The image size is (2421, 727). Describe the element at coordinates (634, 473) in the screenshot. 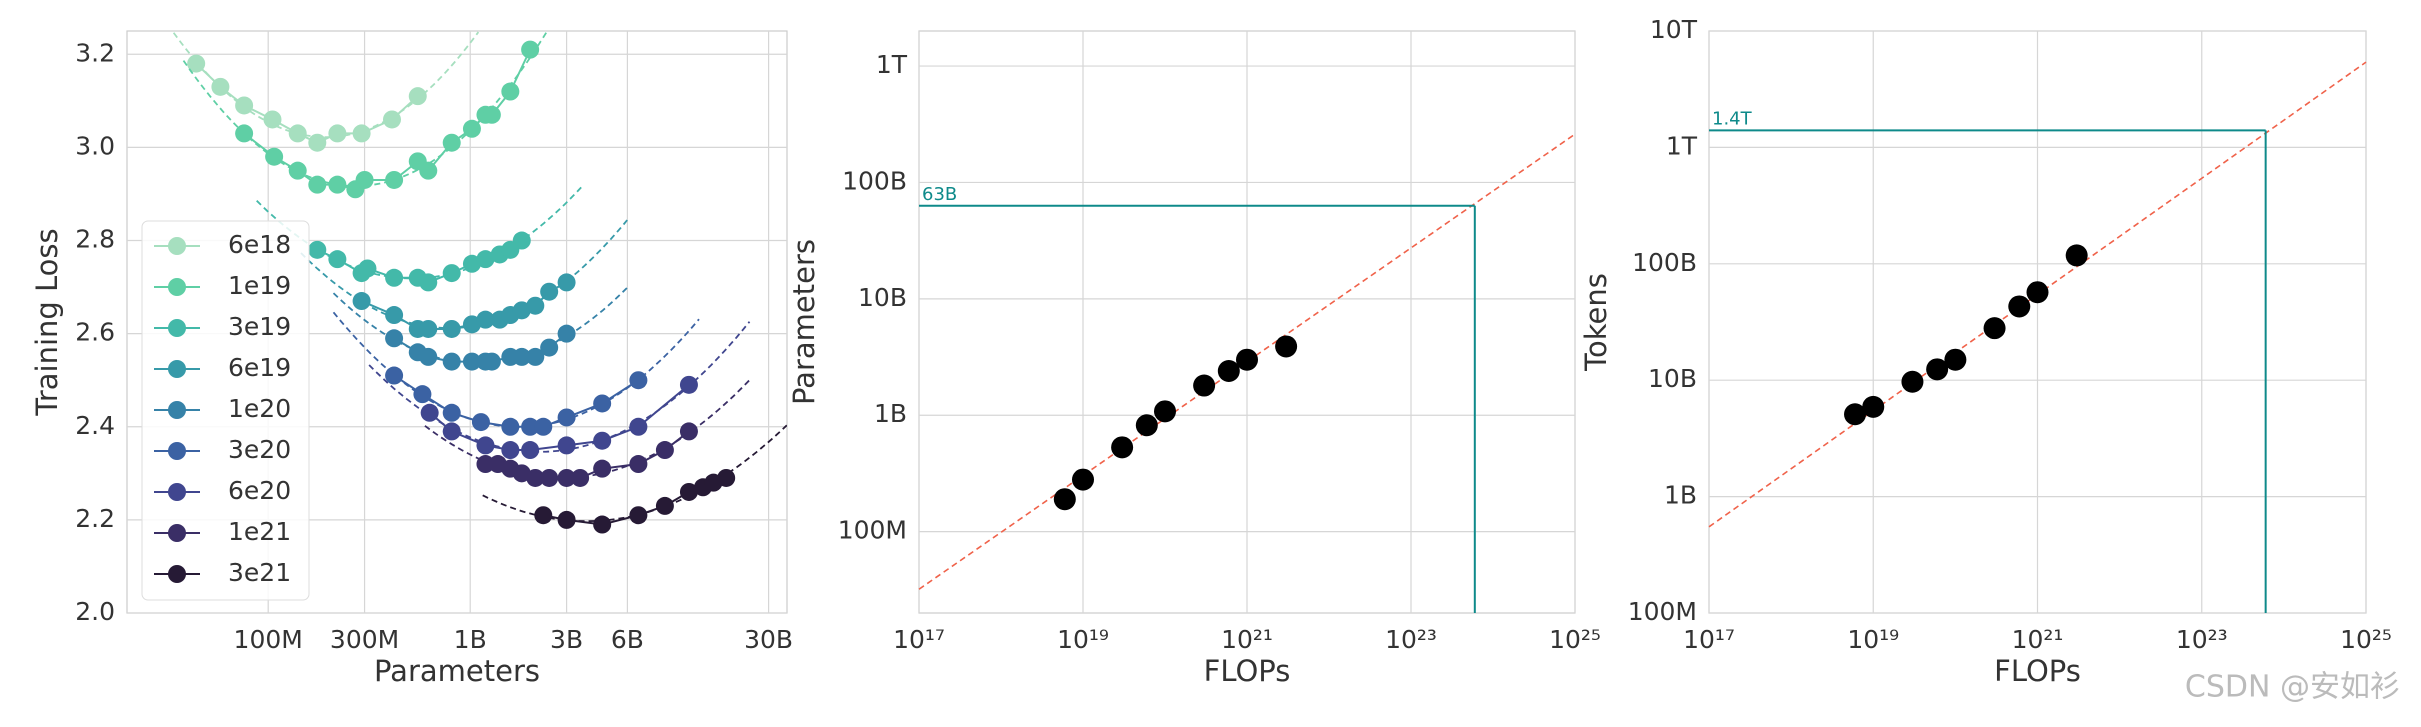

I see `fit-curve` at that location.